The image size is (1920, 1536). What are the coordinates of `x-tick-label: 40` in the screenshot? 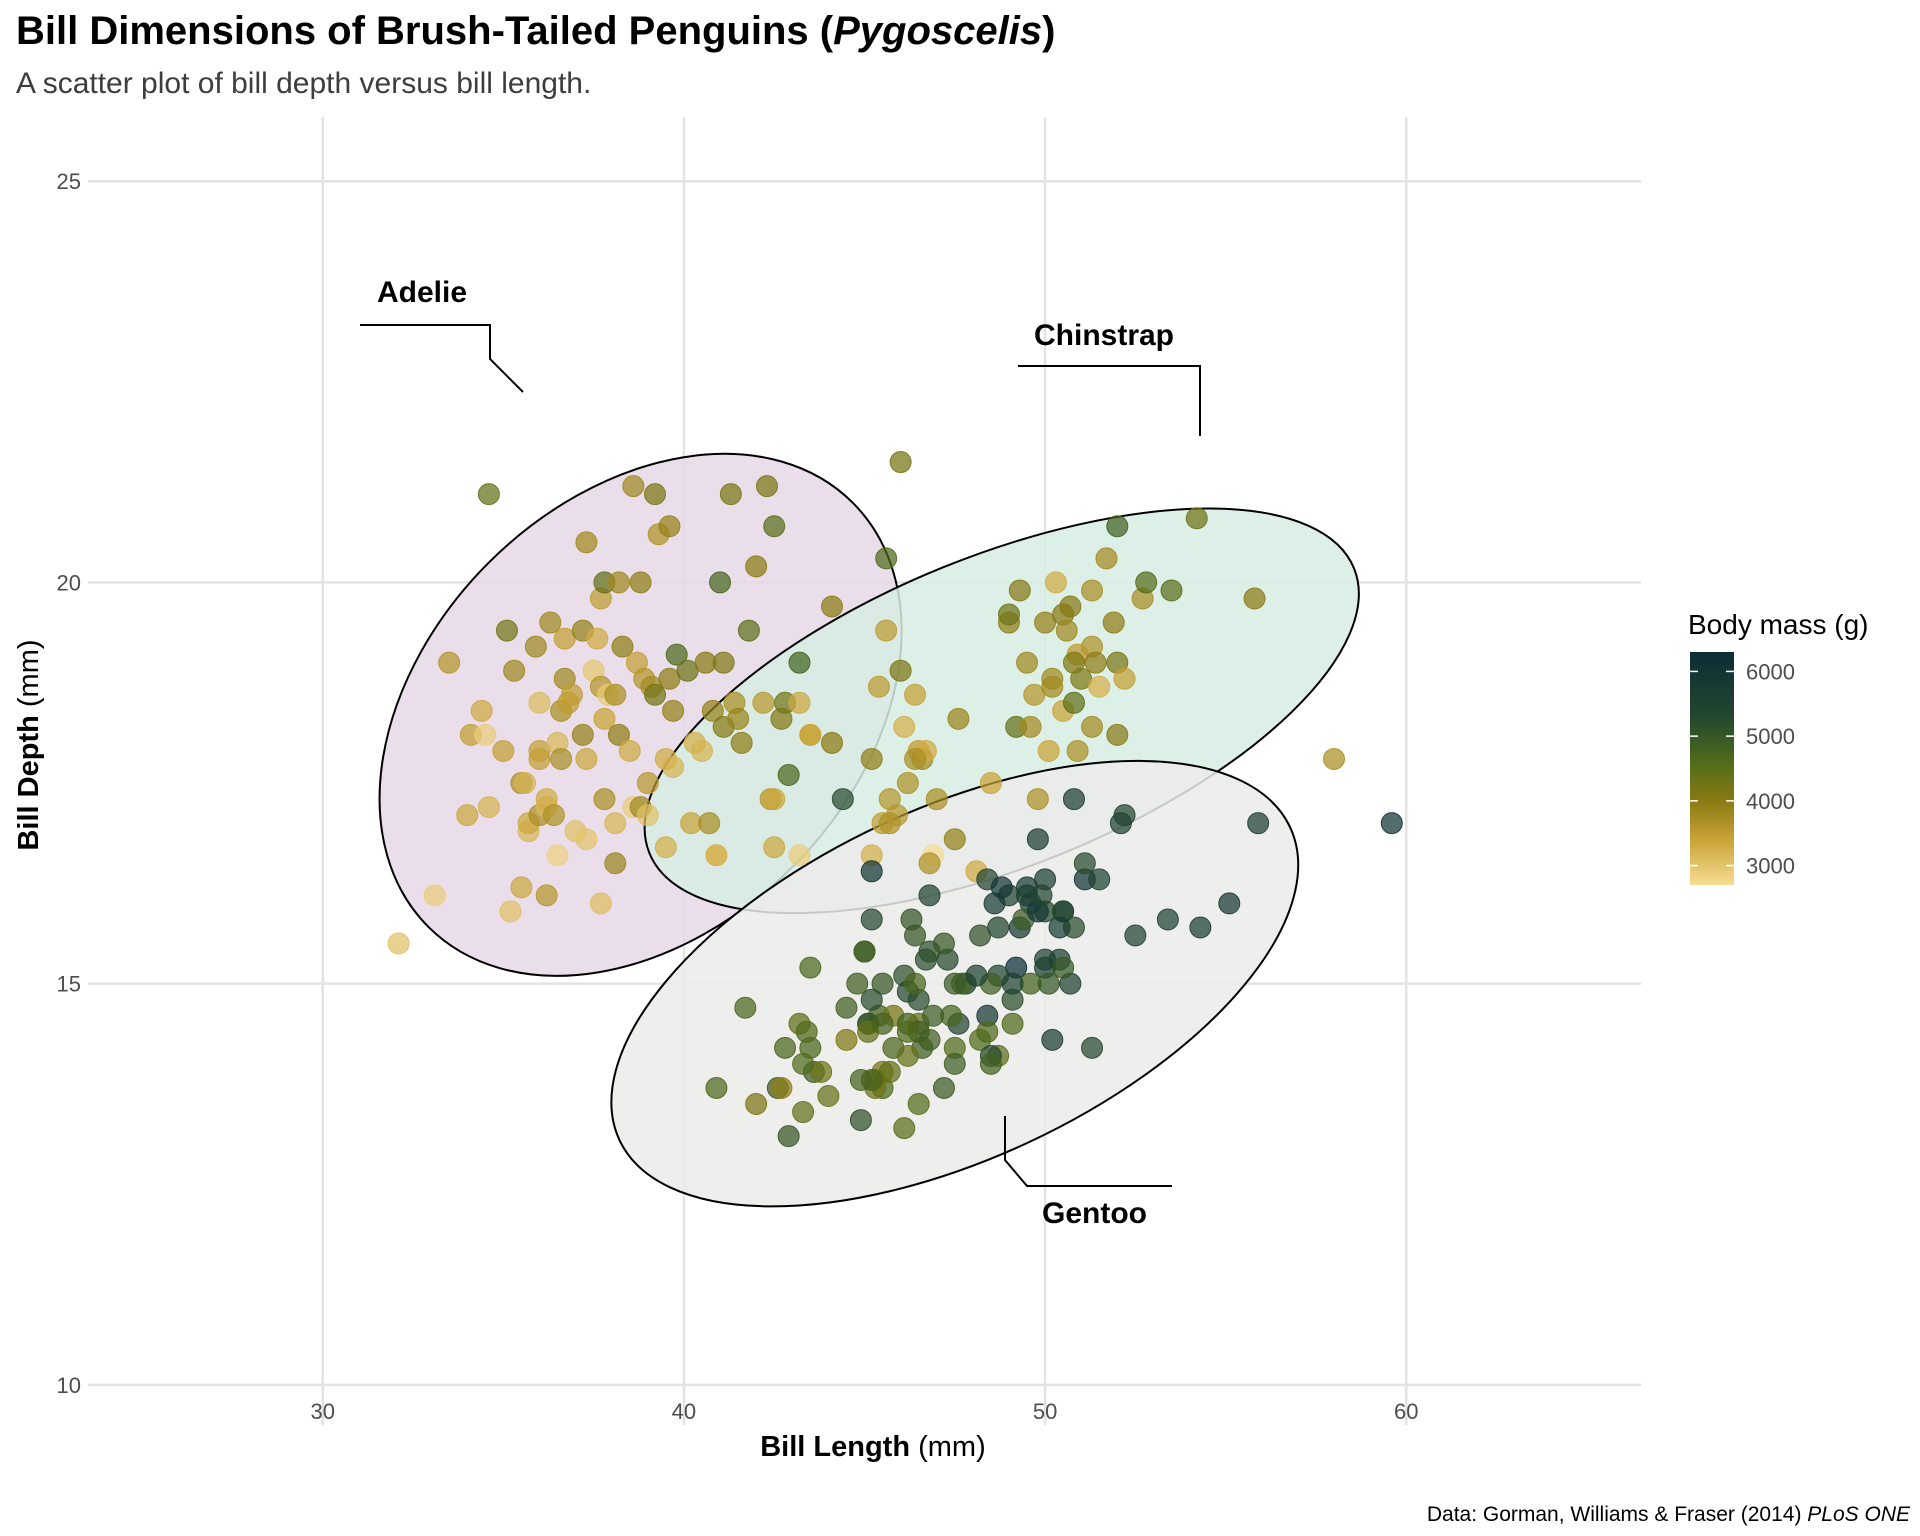 It's located at (684, 1411).